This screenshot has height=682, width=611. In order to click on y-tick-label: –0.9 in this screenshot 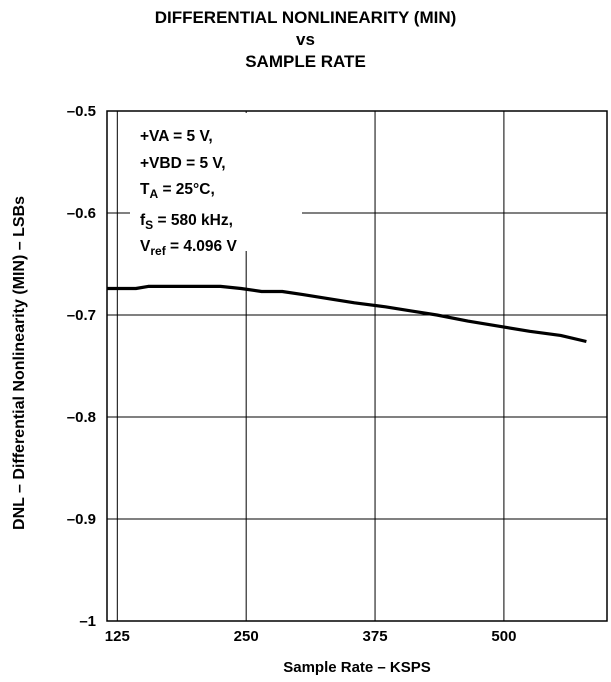, I will do `click(81, 519)`.